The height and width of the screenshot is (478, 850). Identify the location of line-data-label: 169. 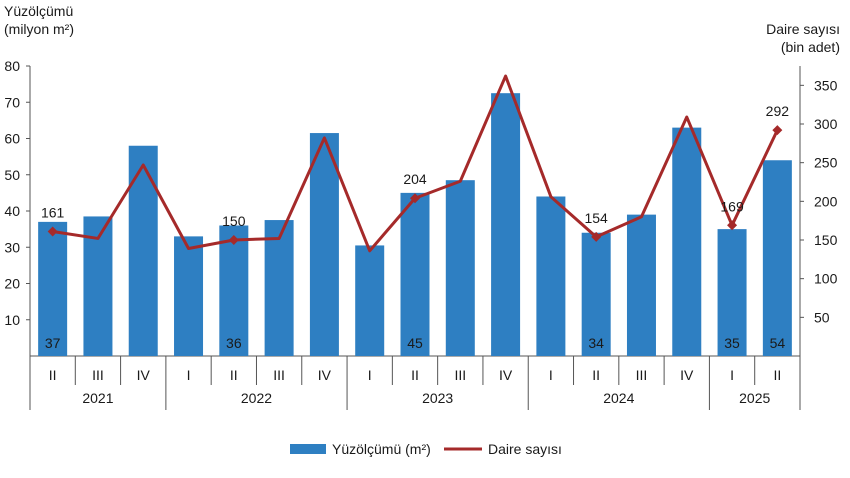
(732, 206).